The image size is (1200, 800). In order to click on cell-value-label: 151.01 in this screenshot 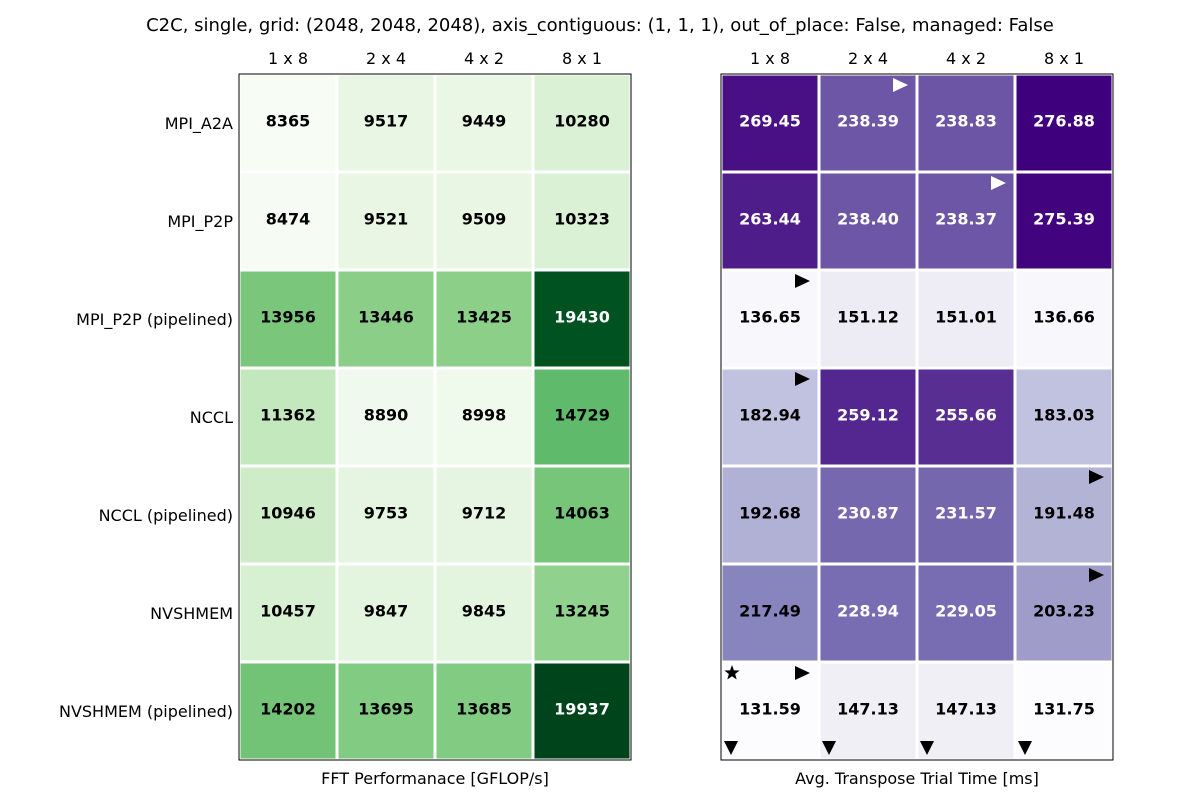, I will do `click(966, 317)`.